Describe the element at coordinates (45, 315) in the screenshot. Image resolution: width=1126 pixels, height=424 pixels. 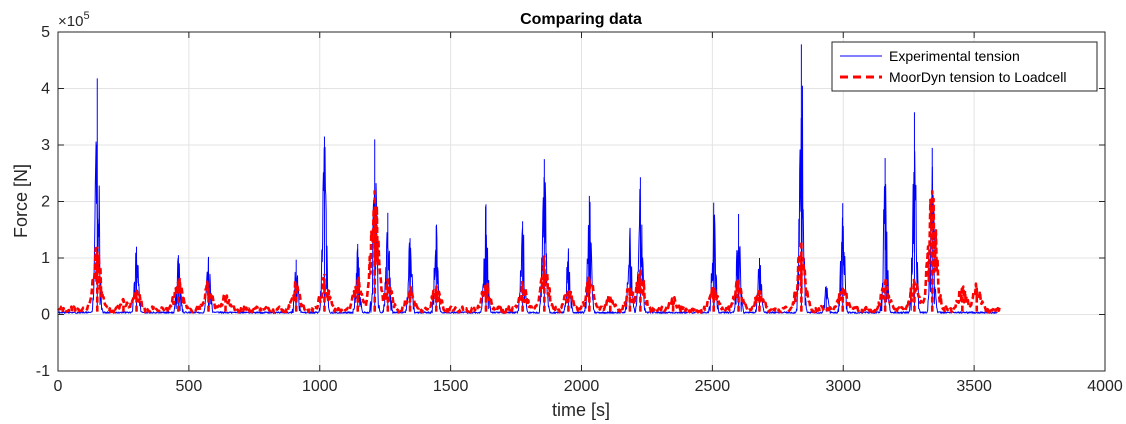
I see `y-tick-label: 0` at that location.